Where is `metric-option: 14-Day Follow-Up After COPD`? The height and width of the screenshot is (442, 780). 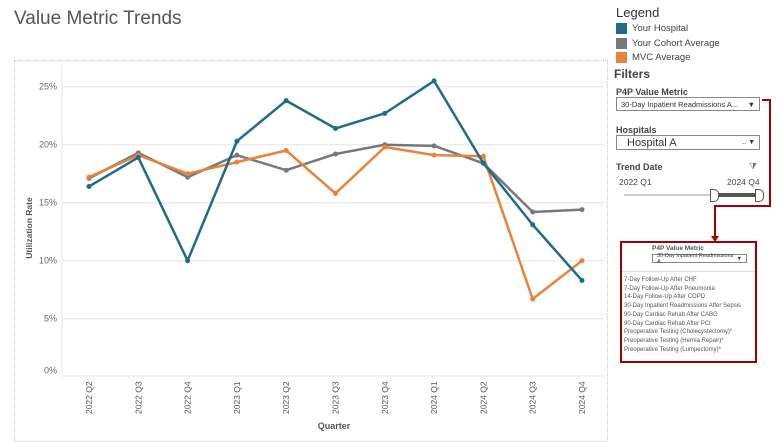 metric-option: 14-Day Follow-Up After COPD is located at coordinates (665, 297).